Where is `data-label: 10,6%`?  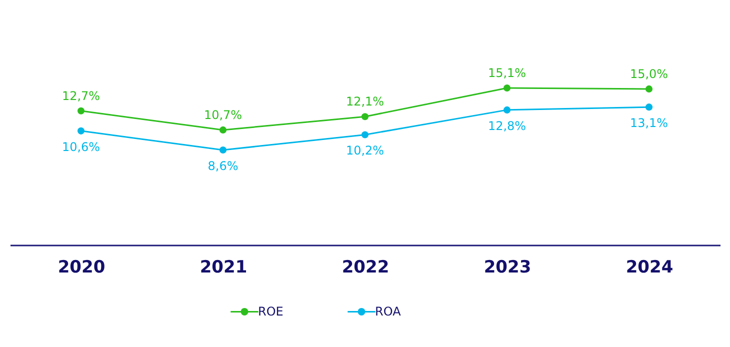 data-label: 10,6% is located at coordinates (81, 147).